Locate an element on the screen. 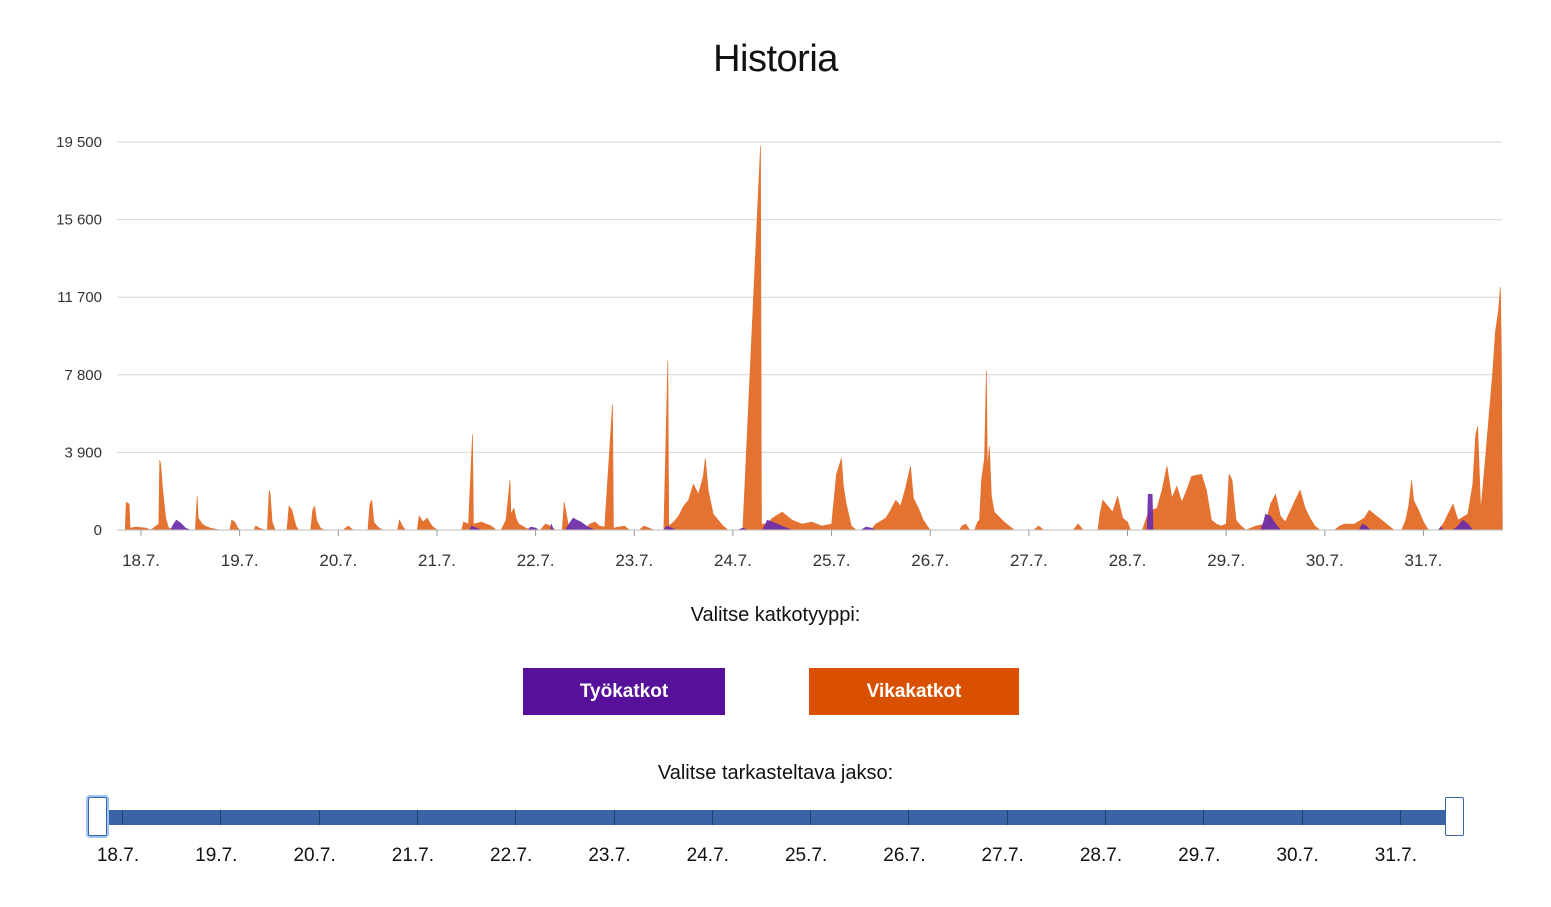  x-tick-label: 23.7. is located at coordinates (634, 560).